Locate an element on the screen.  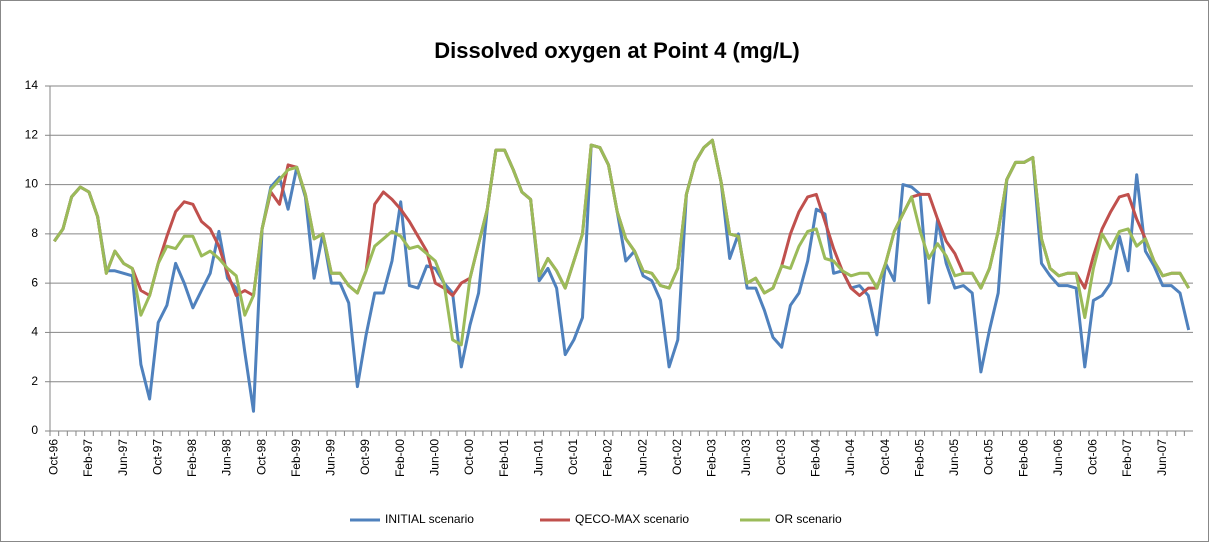
x-tick-label: Feb-00 is located at coordinates (400, 458).